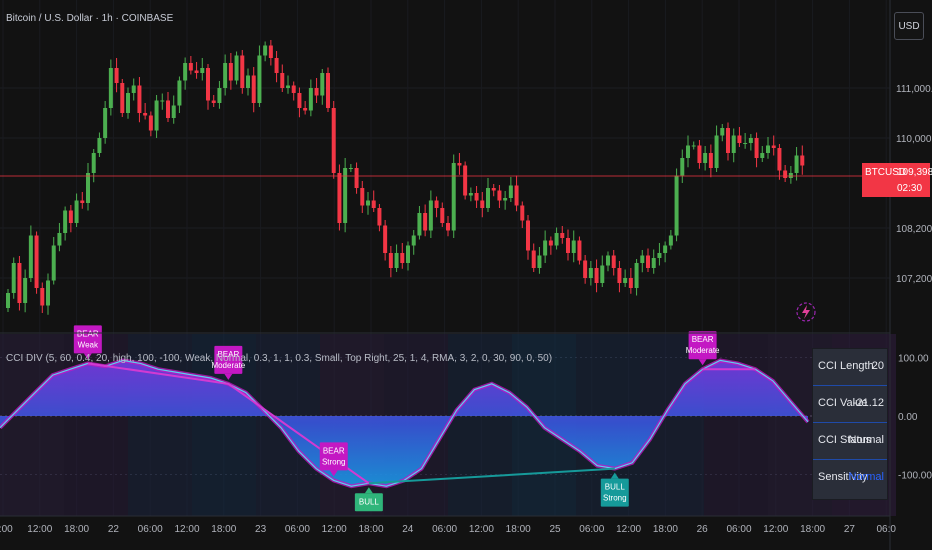 Image resolution: width=932 pixels, height=550 pixels. What do you see at coordinates (886, 529) in the screenshot?
I see `time-tick-label: 06:0` at bounding box center [886, 529].